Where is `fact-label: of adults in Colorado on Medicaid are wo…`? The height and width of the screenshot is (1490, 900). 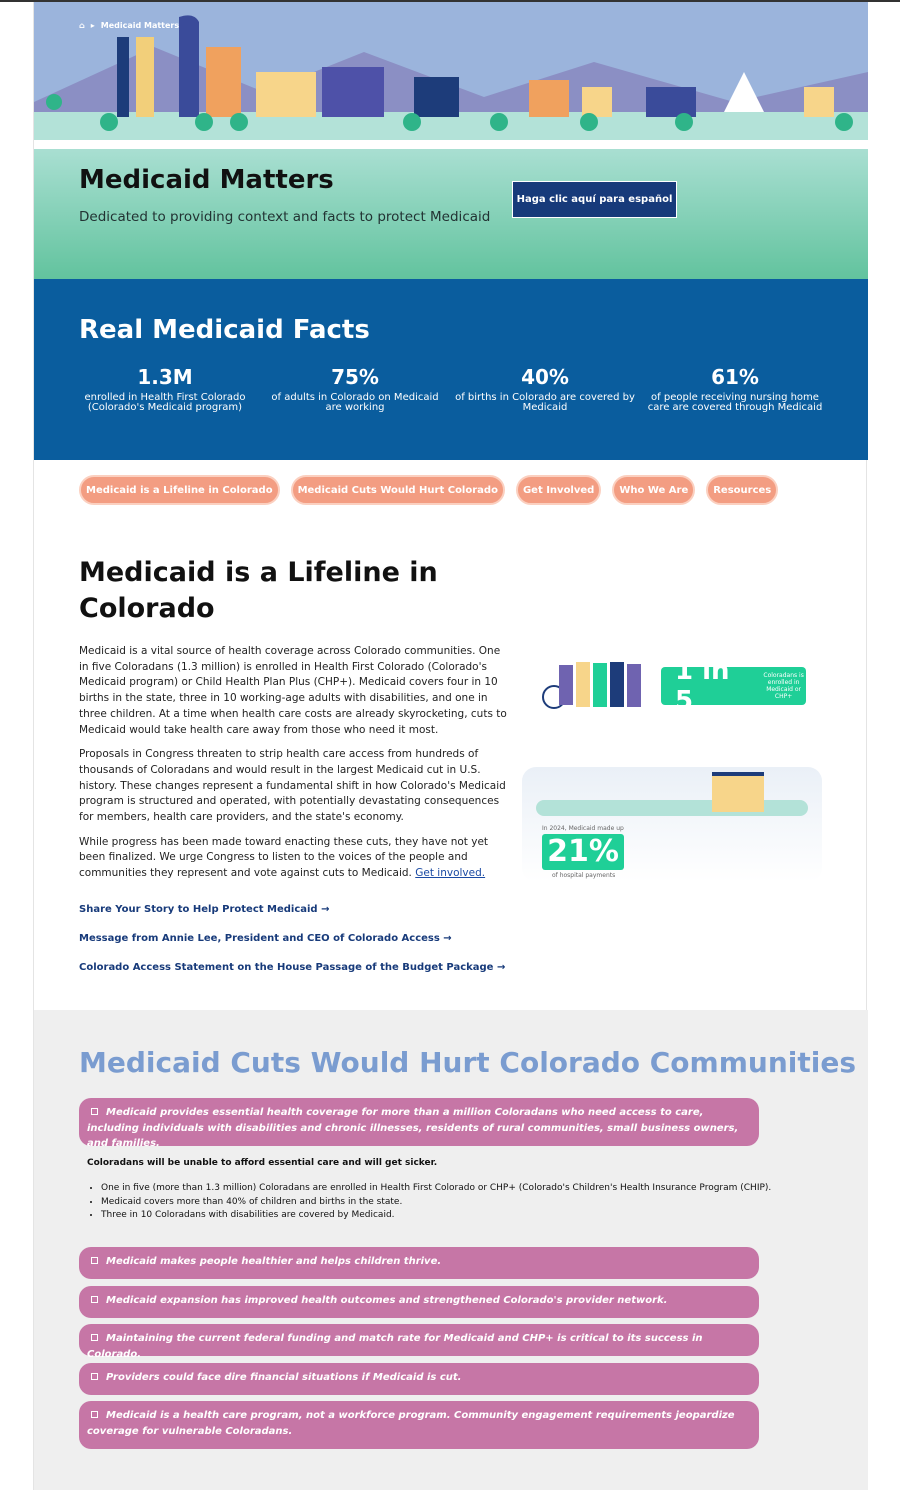 fact-label: of adults in Colorado on Medicaid are wo… is located at coordinates (355, 402).